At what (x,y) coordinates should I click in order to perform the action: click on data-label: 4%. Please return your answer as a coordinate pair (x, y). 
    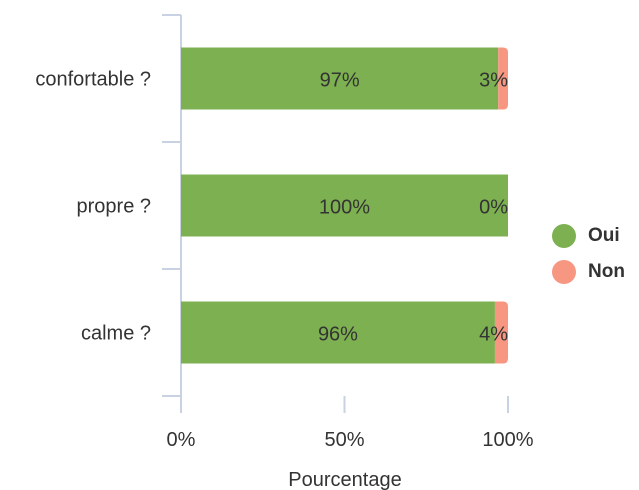
    Looking at the image, I should click on (493, 335).